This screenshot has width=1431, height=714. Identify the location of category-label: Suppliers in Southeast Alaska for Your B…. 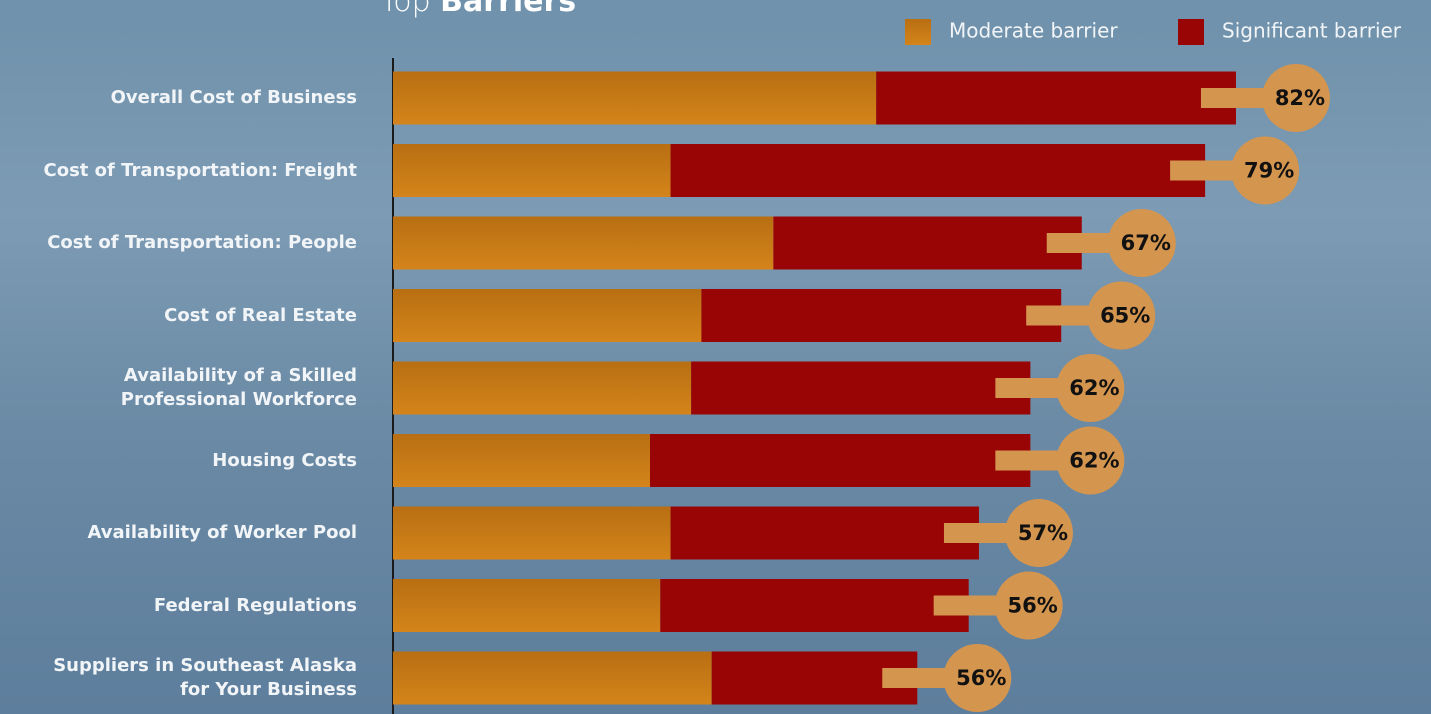
(205, 677).